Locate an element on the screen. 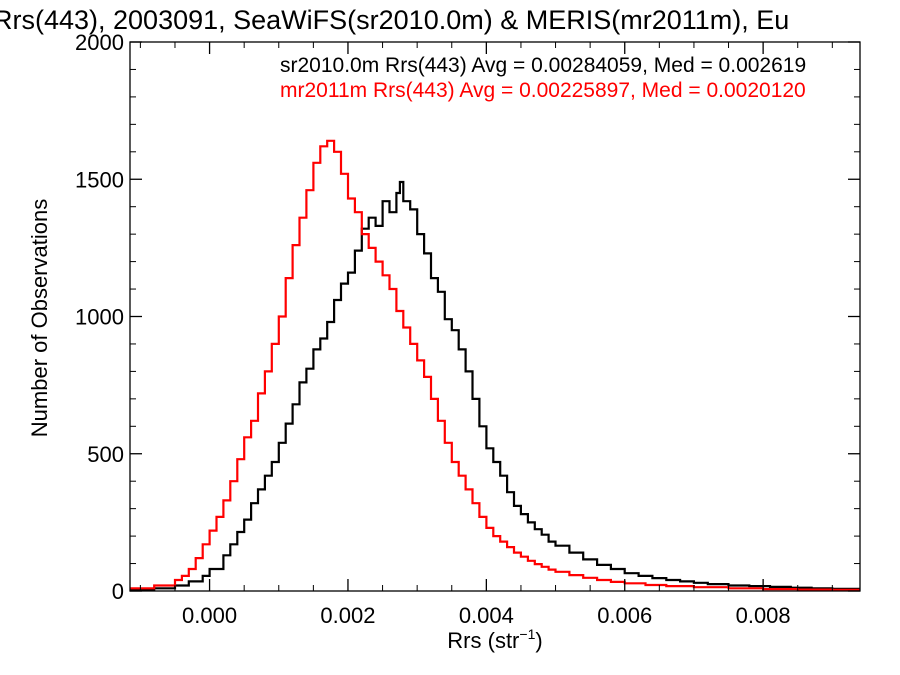  x-axis-label: Rrs (str−1) is located at coordinates (494, 639).